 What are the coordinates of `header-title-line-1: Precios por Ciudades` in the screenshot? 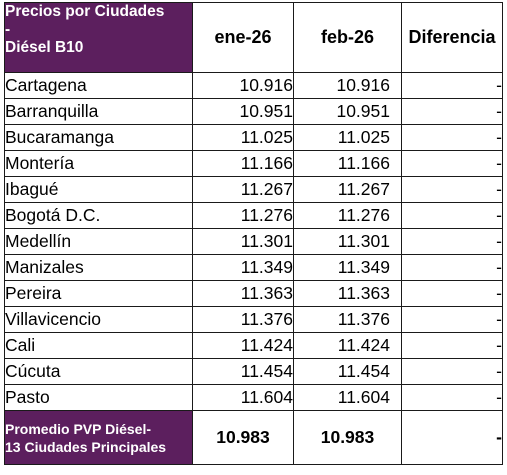 It's located at (85, 11).